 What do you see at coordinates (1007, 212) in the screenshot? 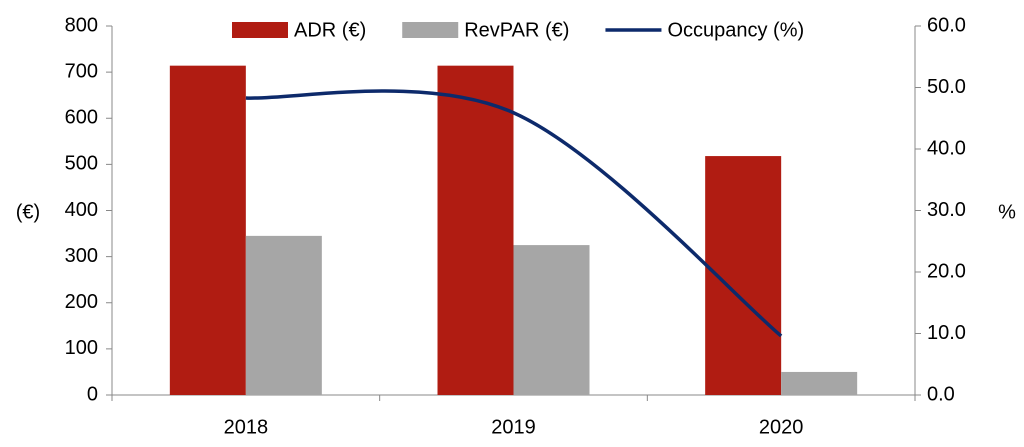
I see `y2-axis-label: %` at bounding box center [1007, 212].